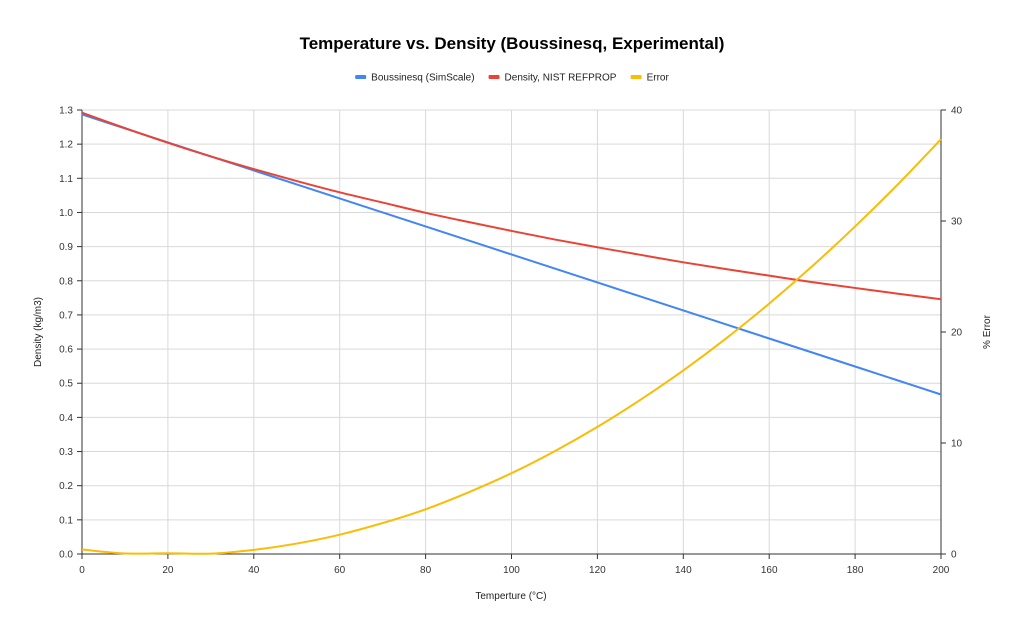 This screenshot has width=1024, height=638. What do you see at coordinates (957, 222) in the screenshot?
I see `y2-tick-label: 30` at bounding box center [957, 222].